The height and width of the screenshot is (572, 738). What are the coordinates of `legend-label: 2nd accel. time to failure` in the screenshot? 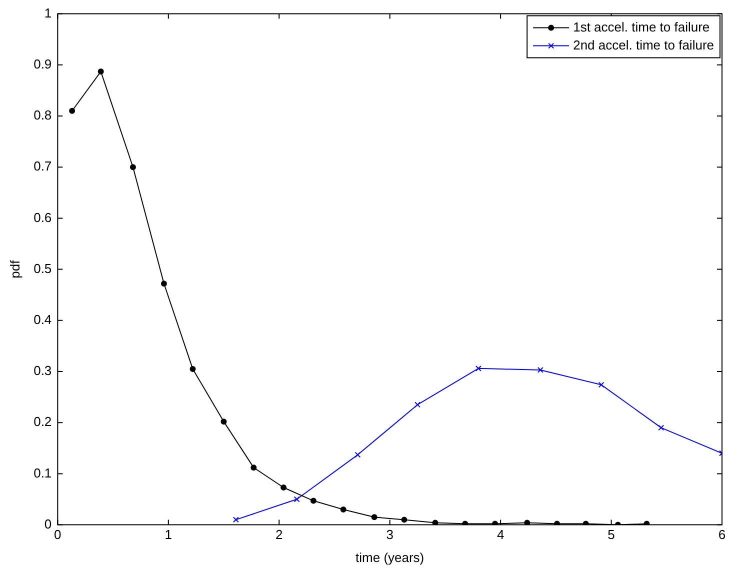 It's located at (643, 44).